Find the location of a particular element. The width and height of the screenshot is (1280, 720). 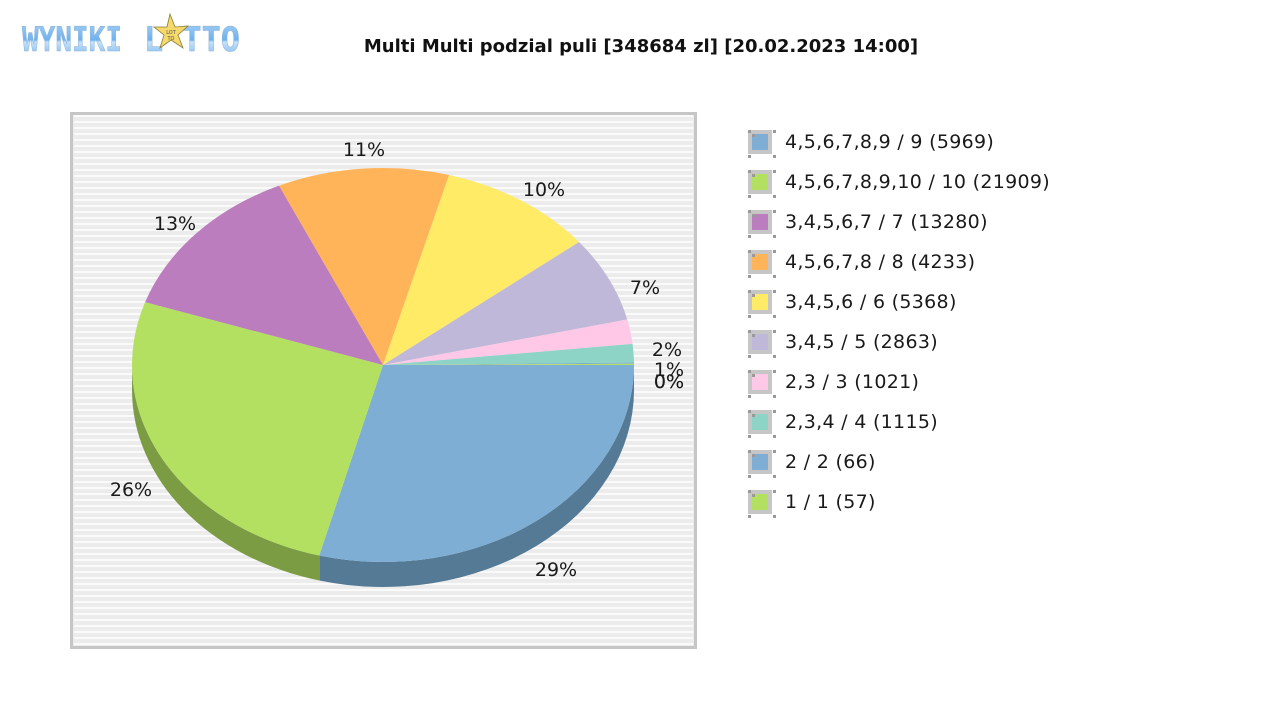

legend-item: 2,3 / 3 (1021) is located at coordinates (899, 382).